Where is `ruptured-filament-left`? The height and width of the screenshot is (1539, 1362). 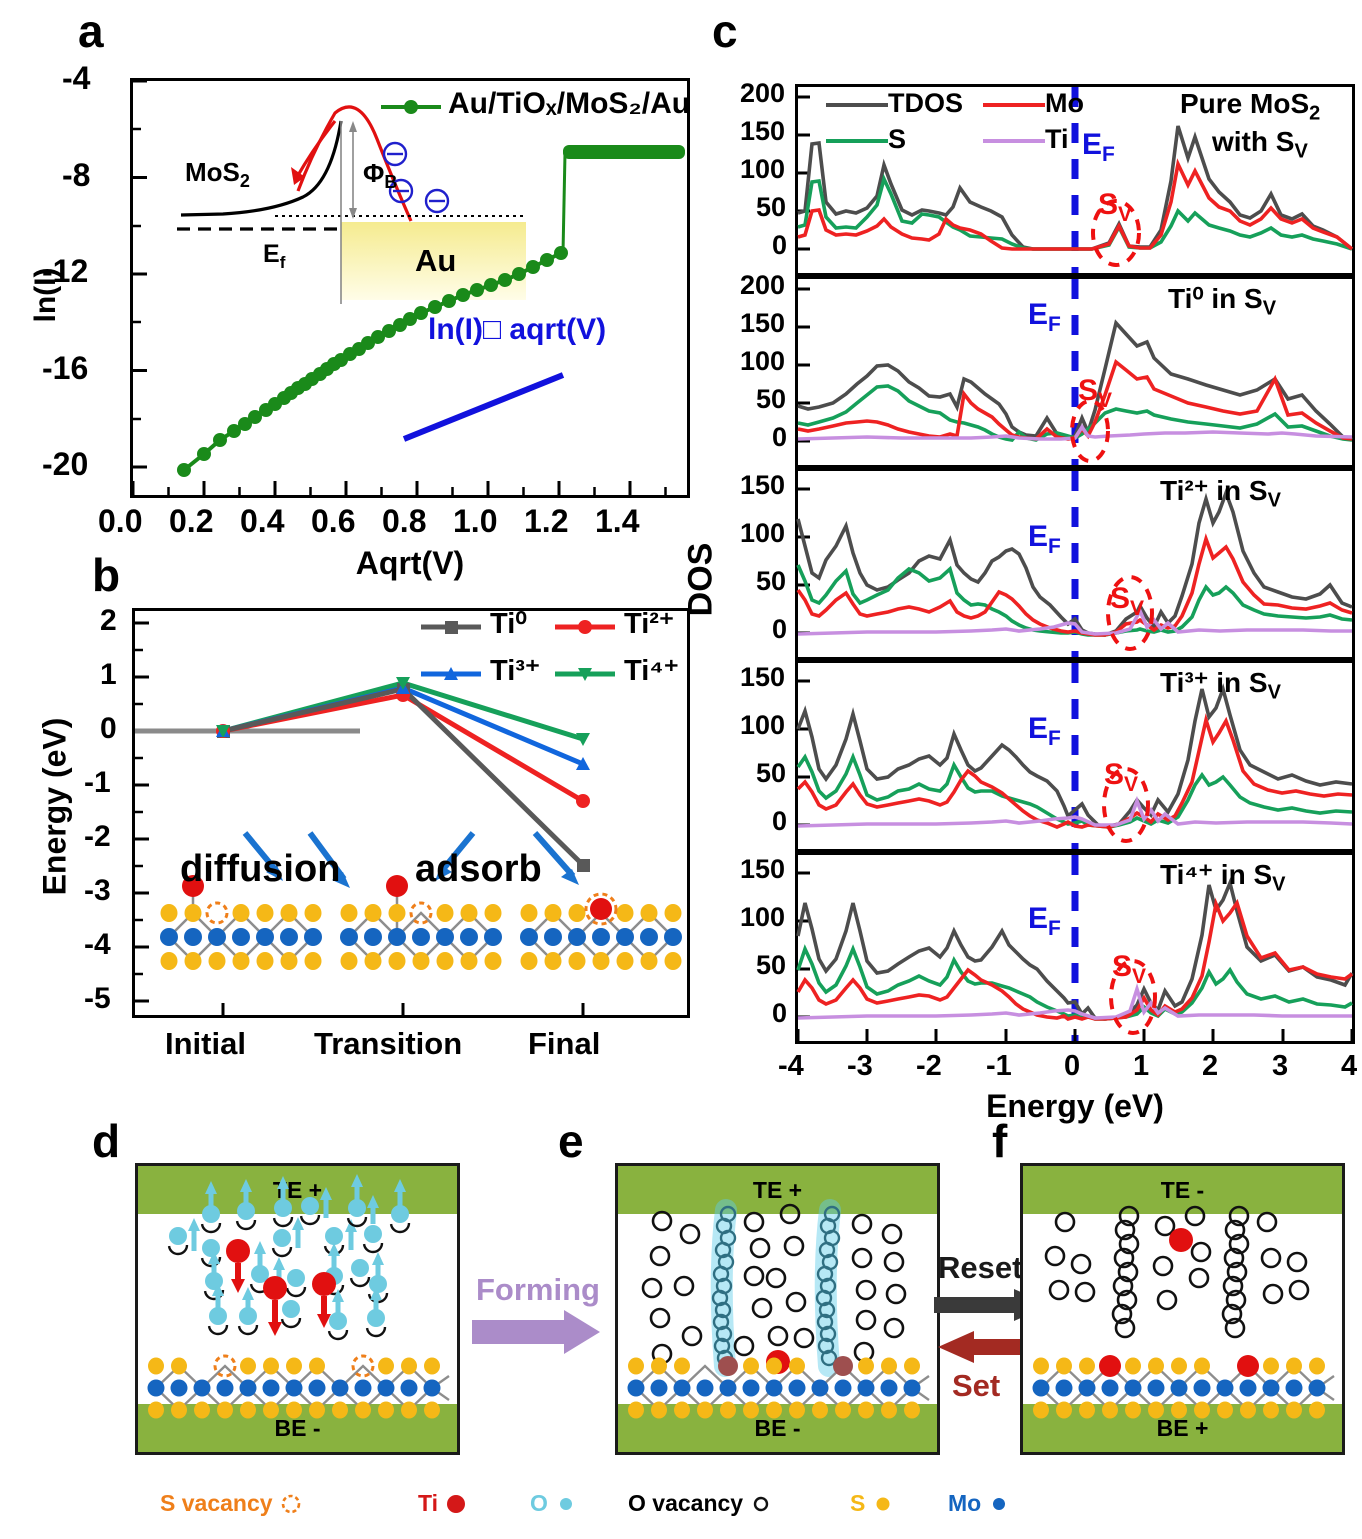
ruptured-filament-left is located at coordinates (1125, 1272).